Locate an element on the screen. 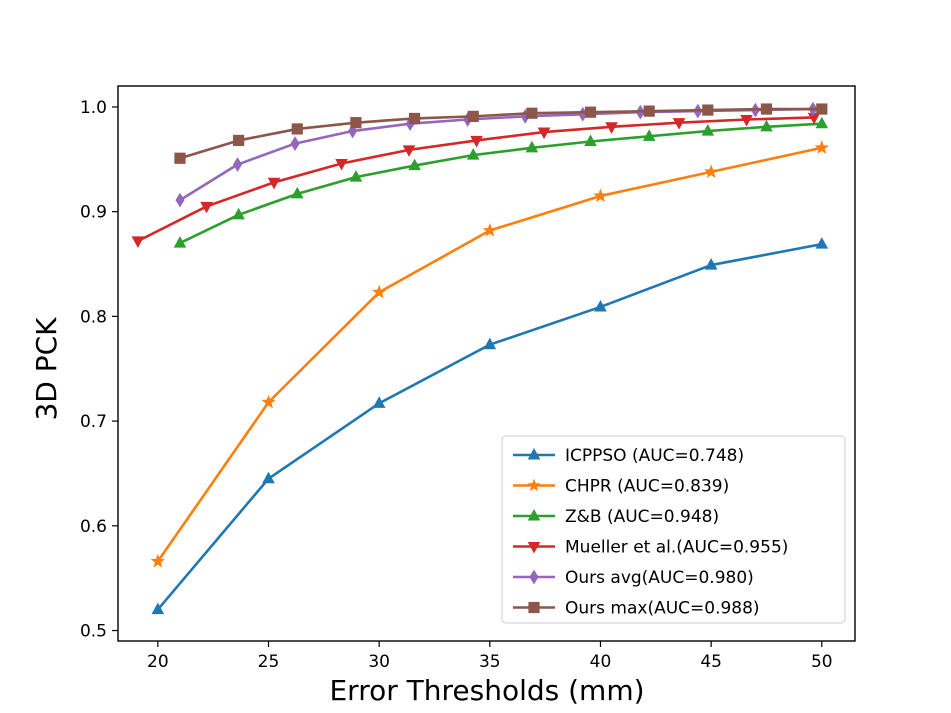 This screenshot has height=713, width=951. x-tick-label: 40 is located at coordinates (601, 662).